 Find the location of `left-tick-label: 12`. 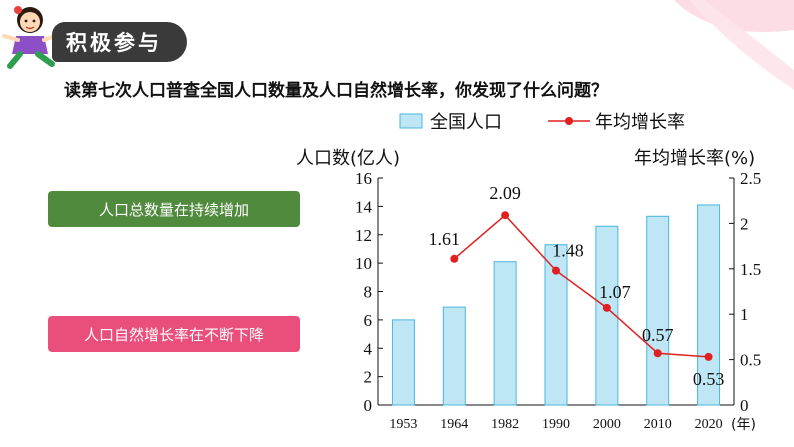

left-tick-label: 12 is located at coordinates (363, 235).